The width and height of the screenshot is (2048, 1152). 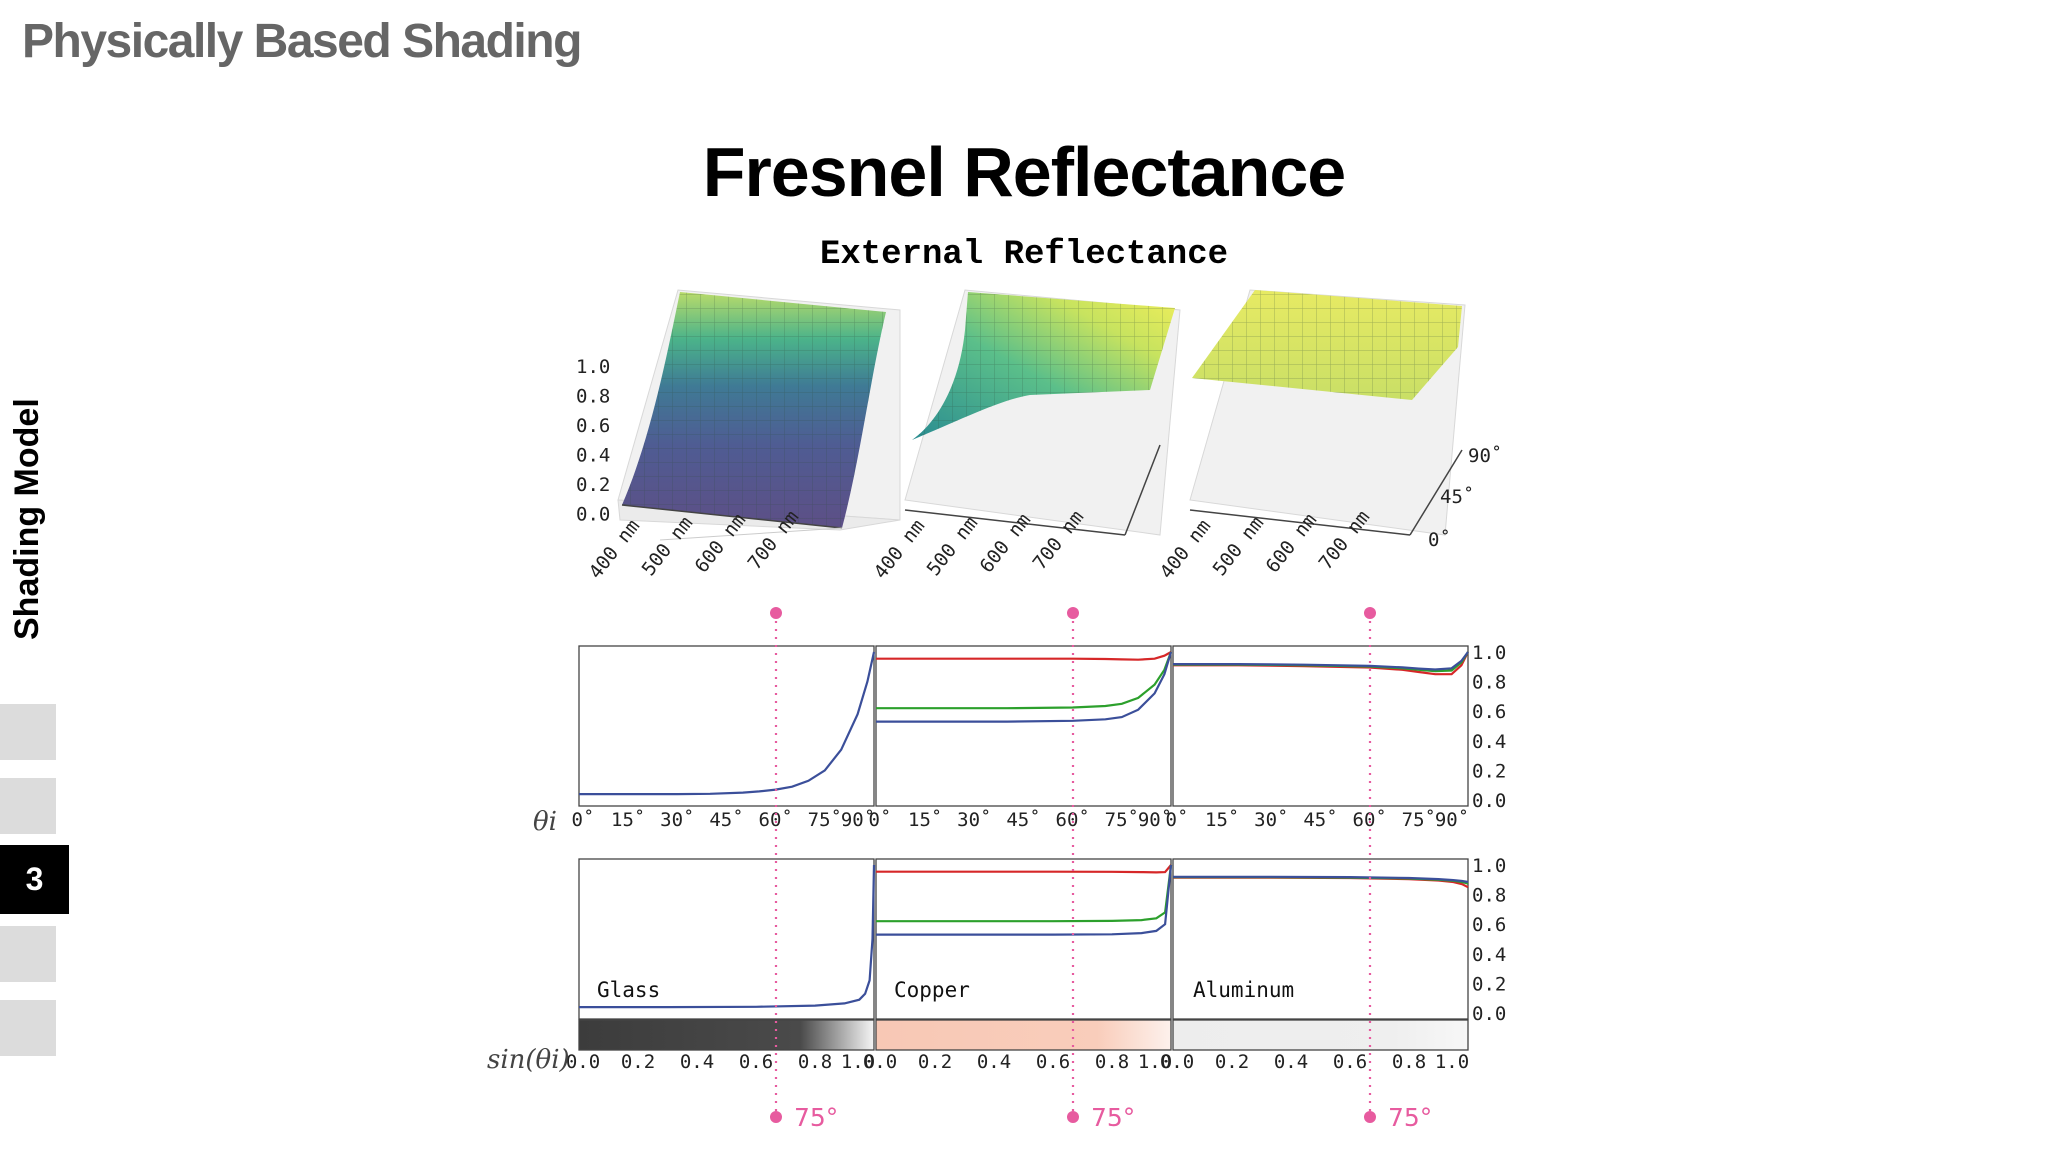 I want to click on surface-z-tick: 1.0, so click(x=593, y=367).